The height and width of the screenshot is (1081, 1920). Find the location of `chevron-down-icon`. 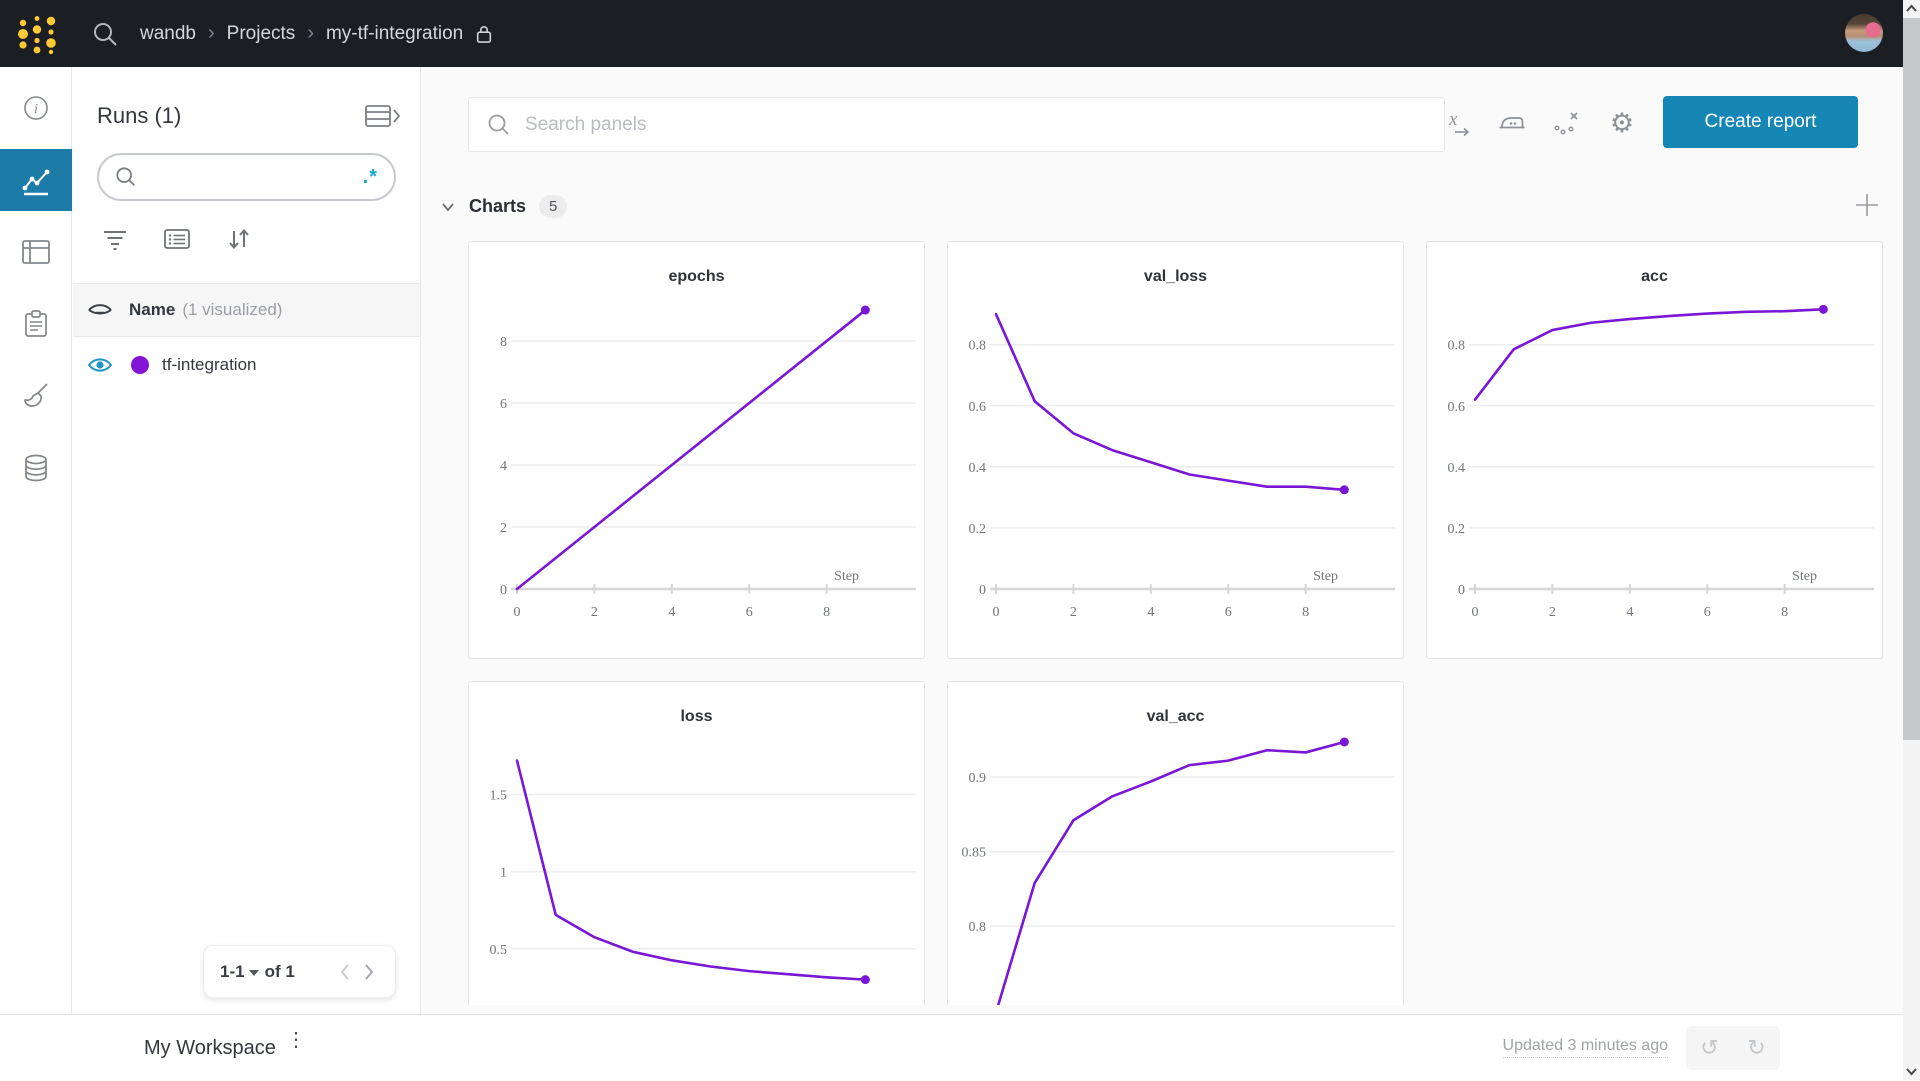

chevron-down-icon is located at coordinates (448, 207).